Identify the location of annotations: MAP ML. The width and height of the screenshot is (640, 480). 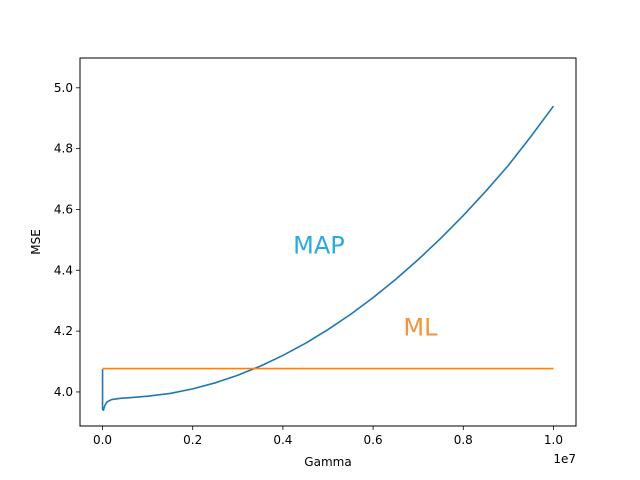
(365, 287).